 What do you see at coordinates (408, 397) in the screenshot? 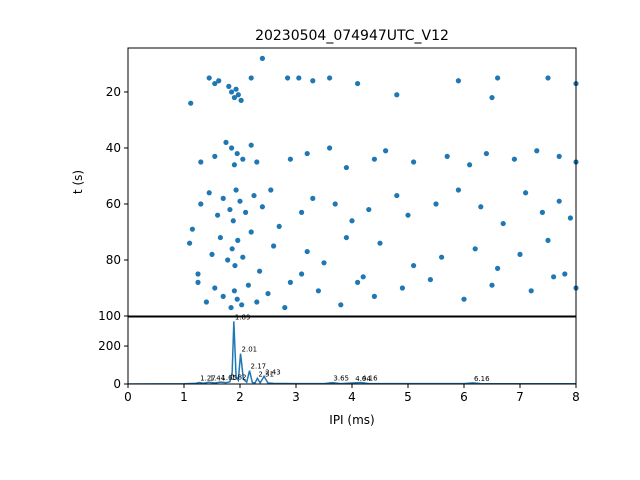
I see `x-tick-label: 5` at bounding box center [408, 397].